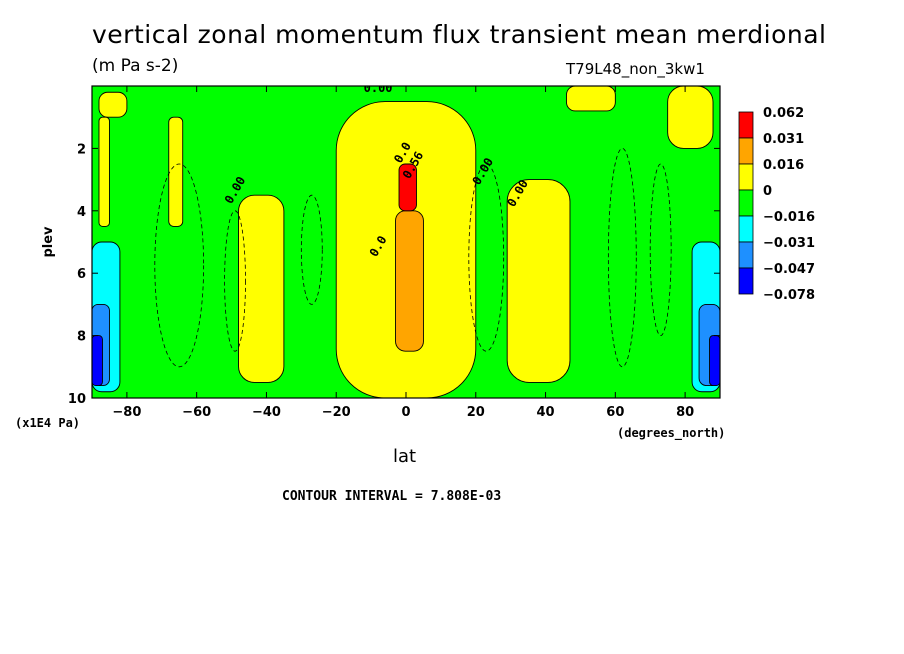 The image size is (904, 654). Describe the element at coordinates (615, 412) in the screenshot. I see `x-tick-label-7: 60` at that location.